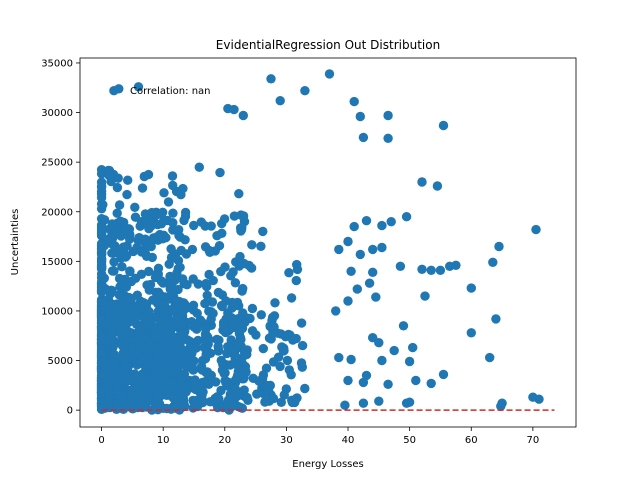 Image resolution: width=640 pixels, height=480 pixels. Describe the element at coordinates (328, 45) in the screenshot. I see `chart-title: EvidentialRegression Out Distribution` at that location.